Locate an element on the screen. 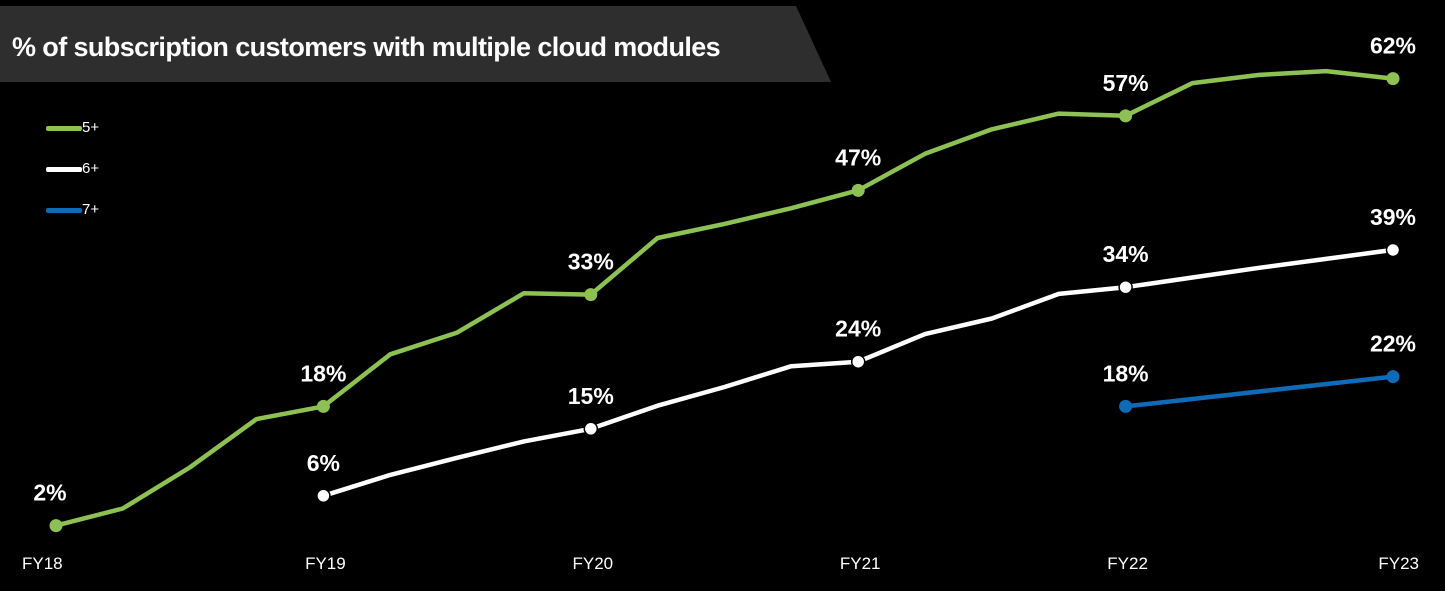 Image resolution: width=1445 pixels, height=591 pixels. data-point-6plus-fy19 is located at coordinates (323, 496).